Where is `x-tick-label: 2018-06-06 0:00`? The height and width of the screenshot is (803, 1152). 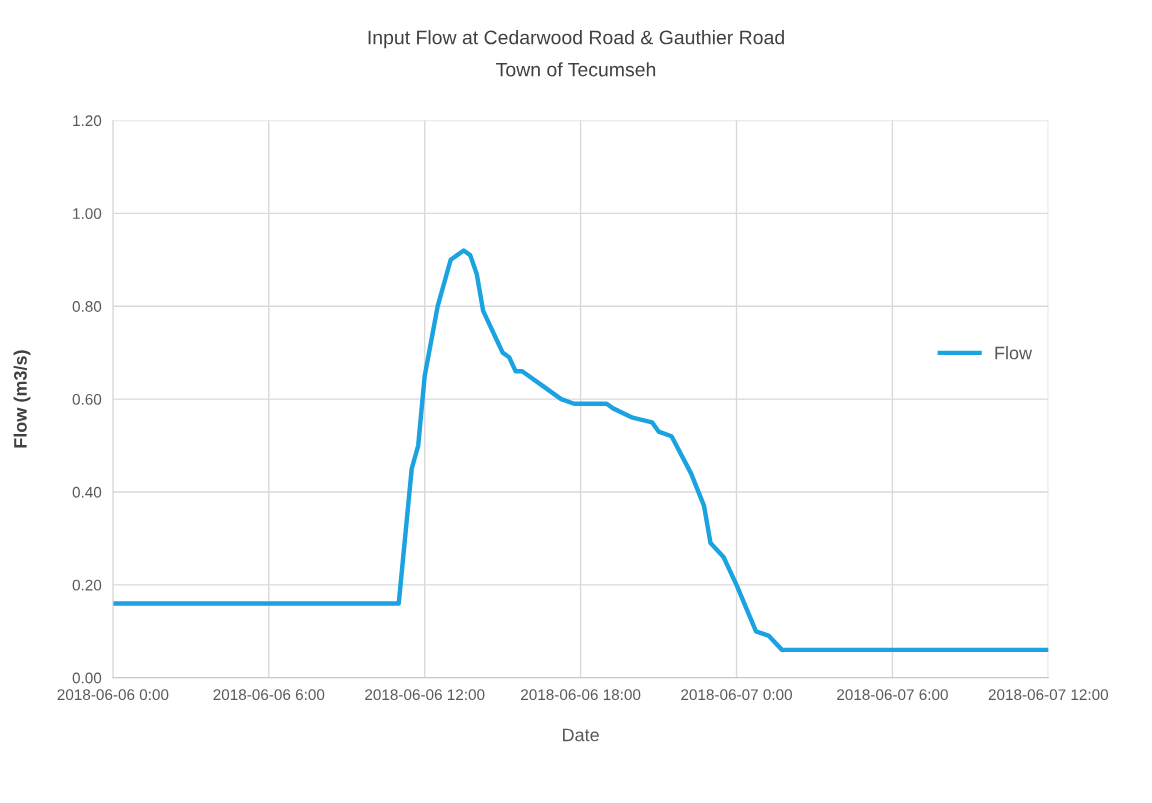 x-tick-label: 2018-06-06 0:00 is located at coordinates (113, 695).